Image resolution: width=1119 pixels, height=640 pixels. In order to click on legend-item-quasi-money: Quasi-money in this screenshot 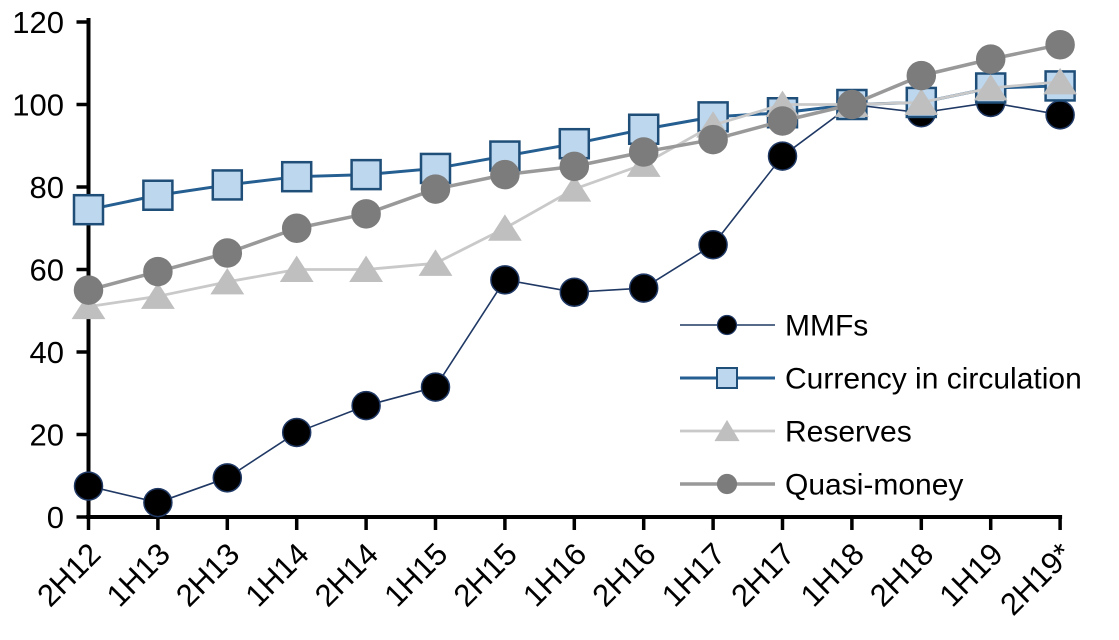, I will do `click(821, 485)`.